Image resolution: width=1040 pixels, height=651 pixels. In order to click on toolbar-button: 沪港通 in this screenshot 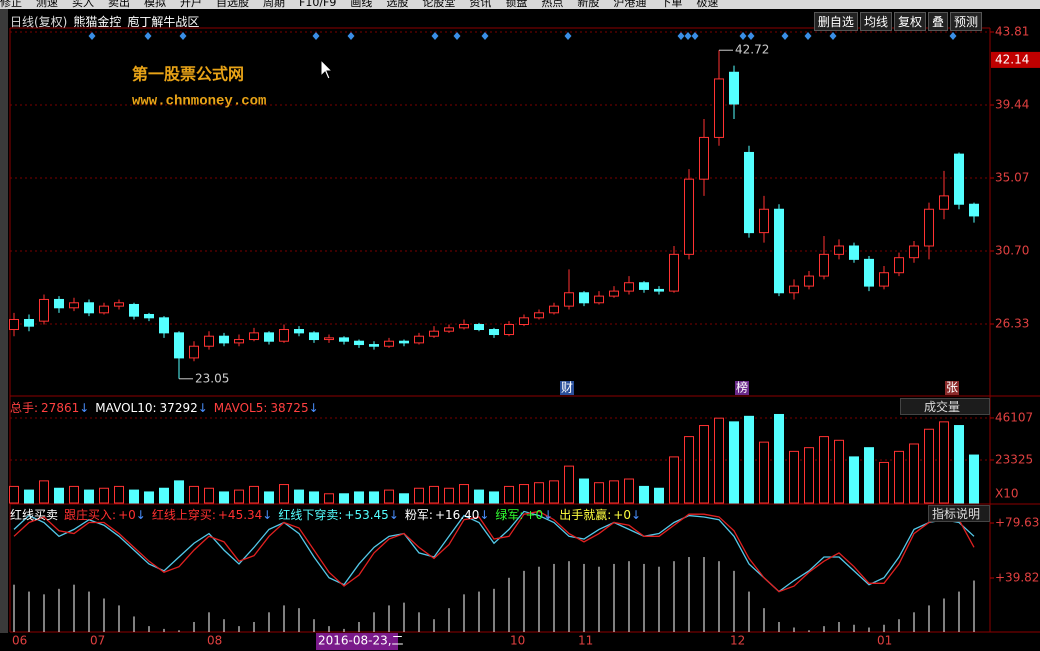, I will do `click(630, 4)`.